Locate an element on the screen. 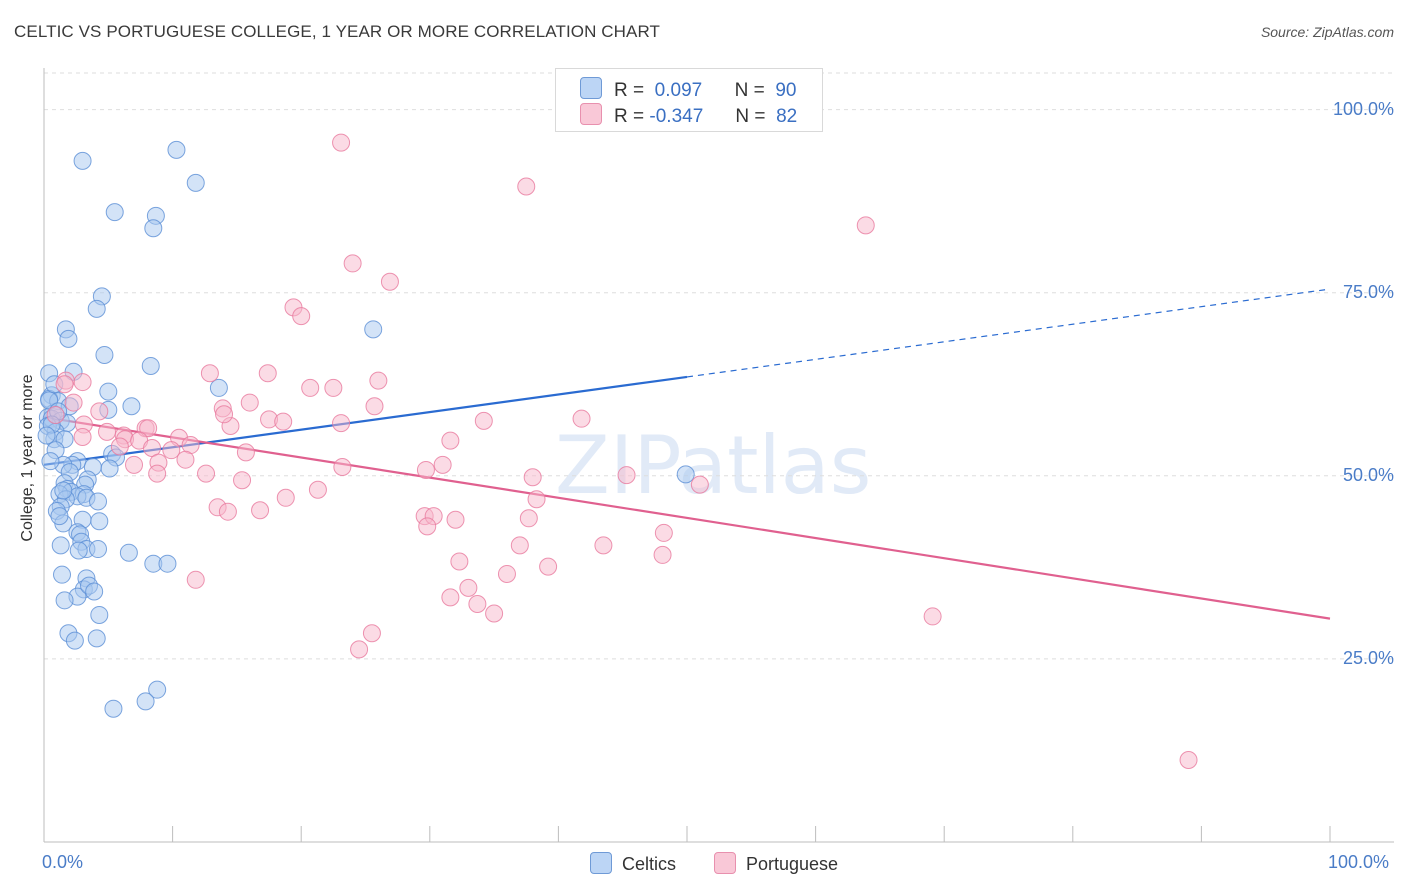 The height and width of the screenshot is (892, 1406). legend-item-portuguese: Portuguese is located at coordinates (776, 863).